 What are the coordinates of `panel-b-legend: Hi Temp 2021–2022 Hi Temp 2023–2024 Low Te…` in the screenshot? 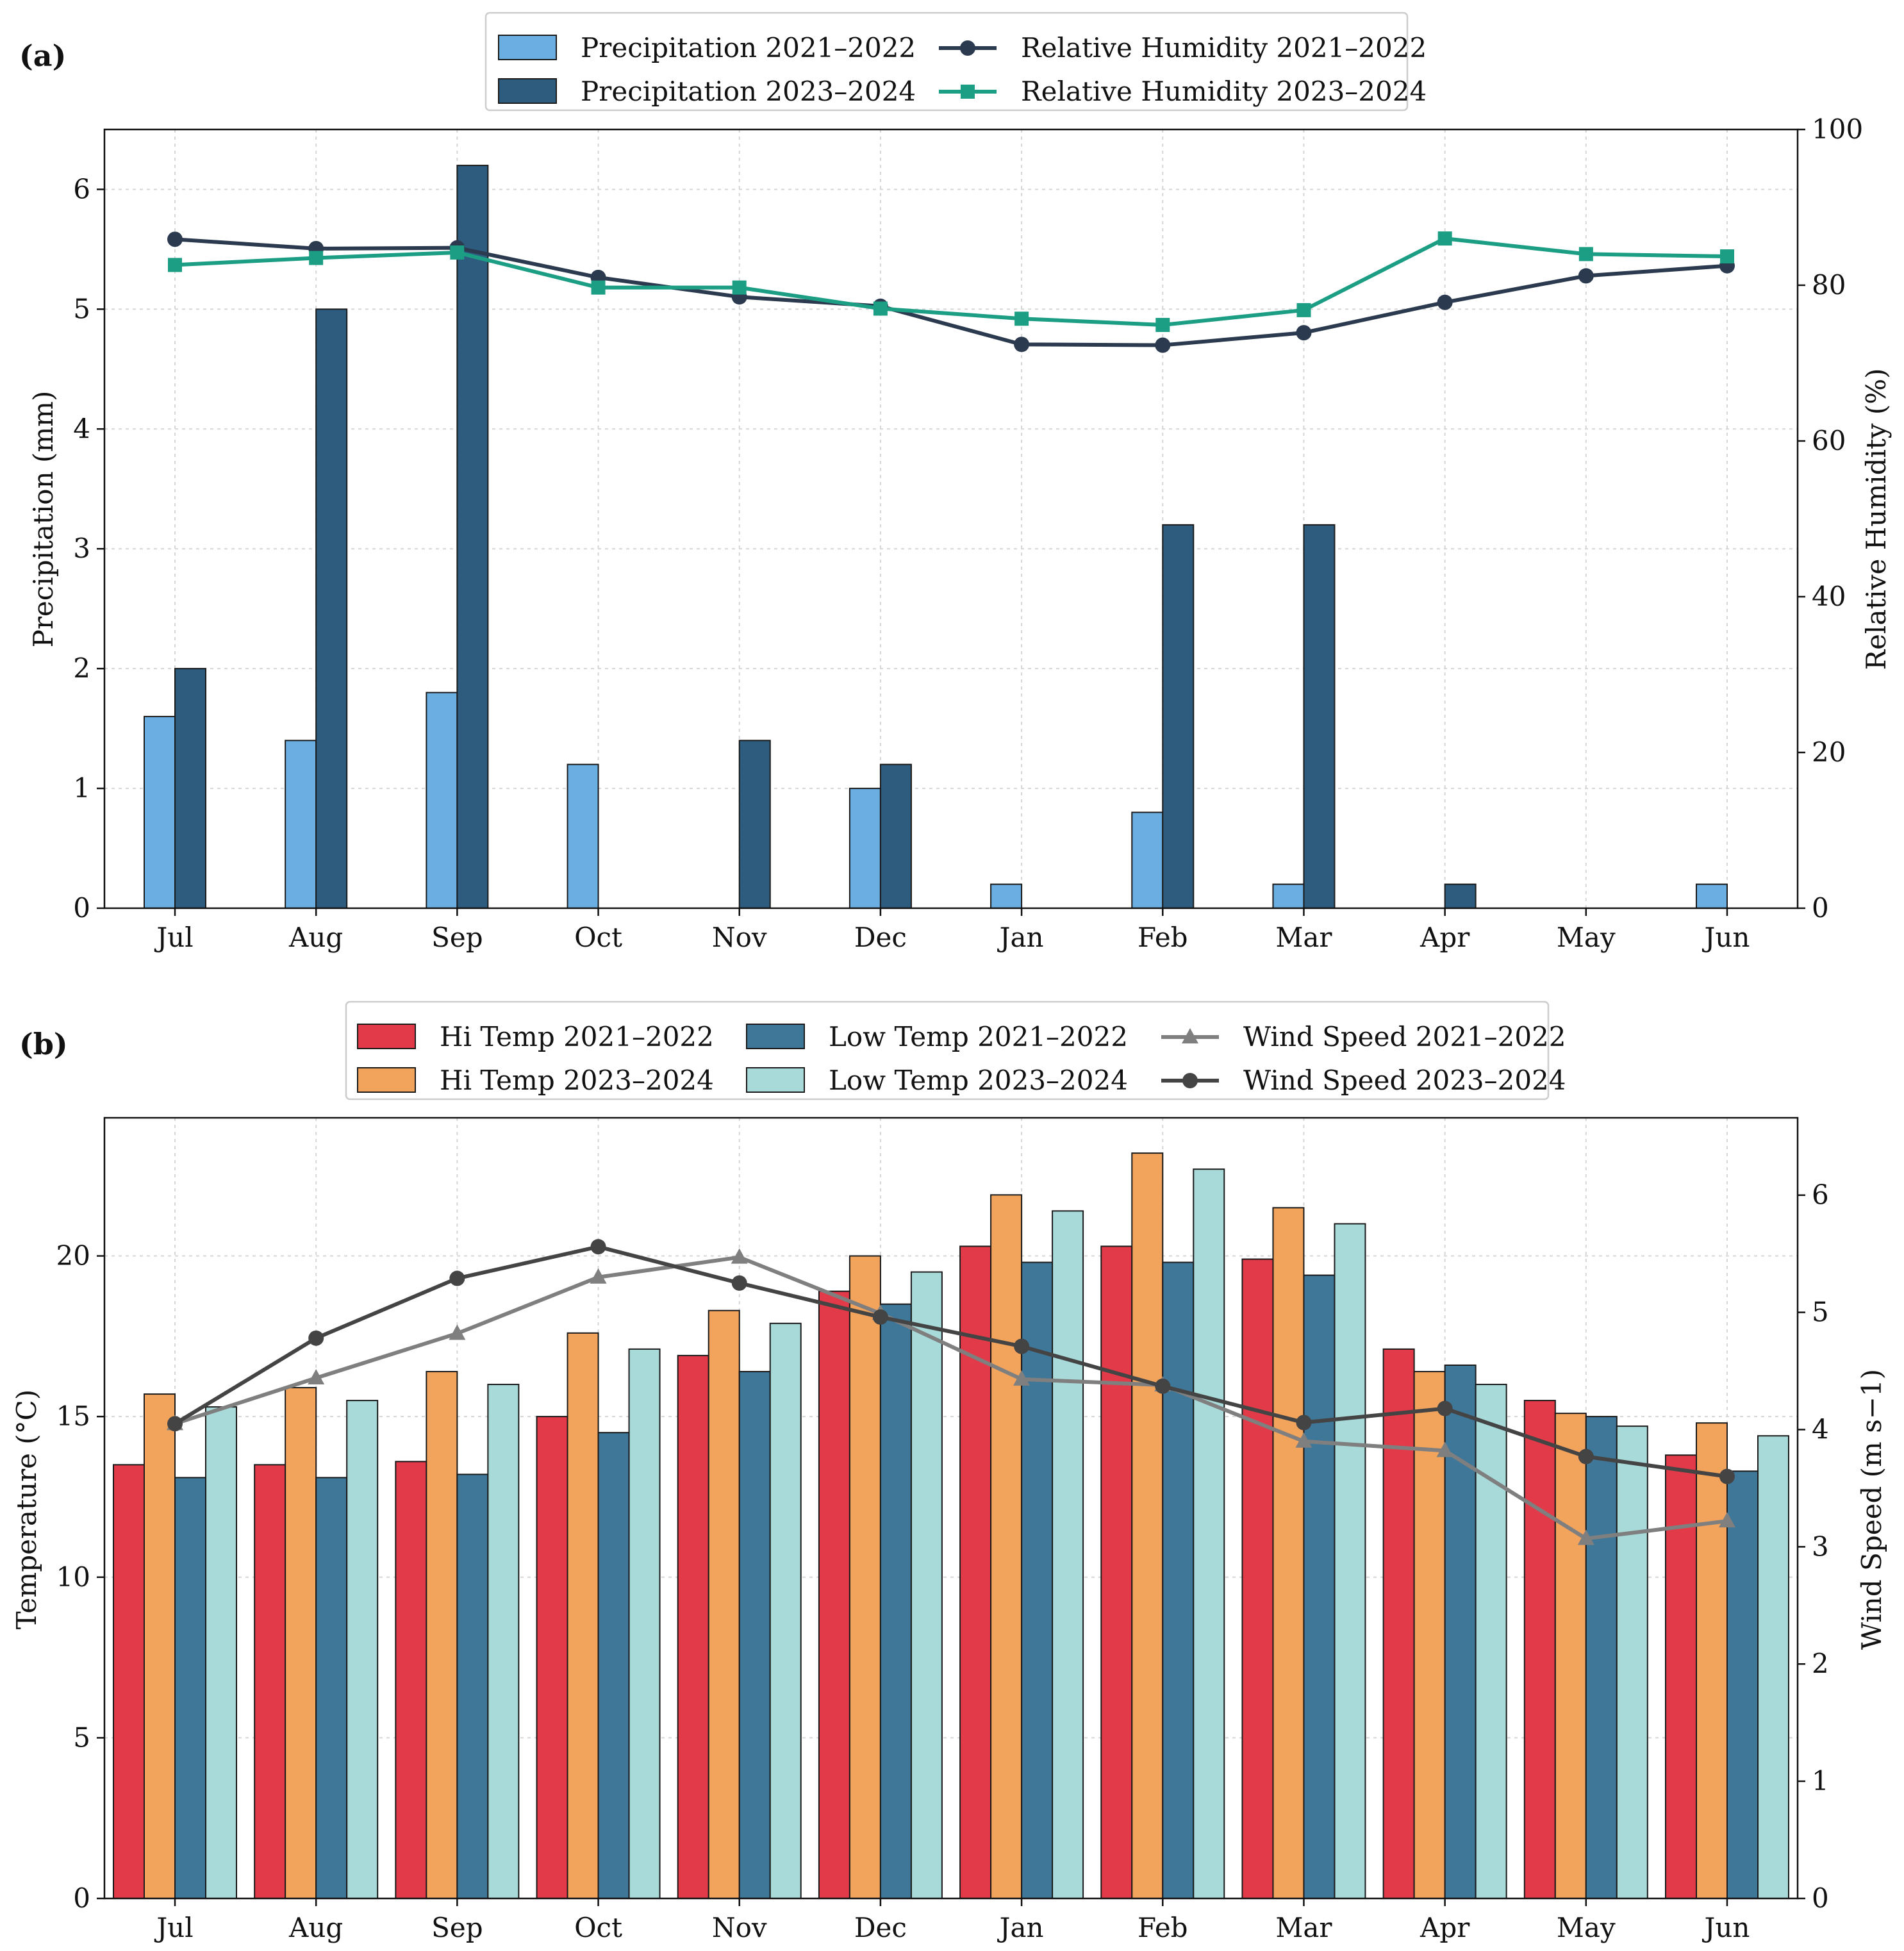 It's located at (956, 1050).